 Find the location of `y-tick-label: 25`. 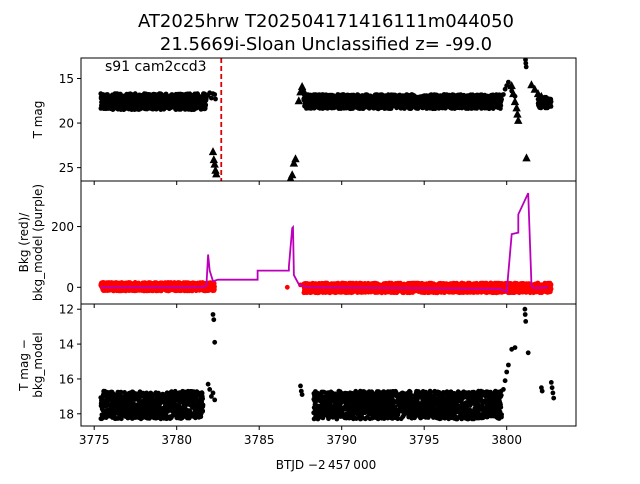

y-tick-label: 25 is located at coordinates (66, 168).